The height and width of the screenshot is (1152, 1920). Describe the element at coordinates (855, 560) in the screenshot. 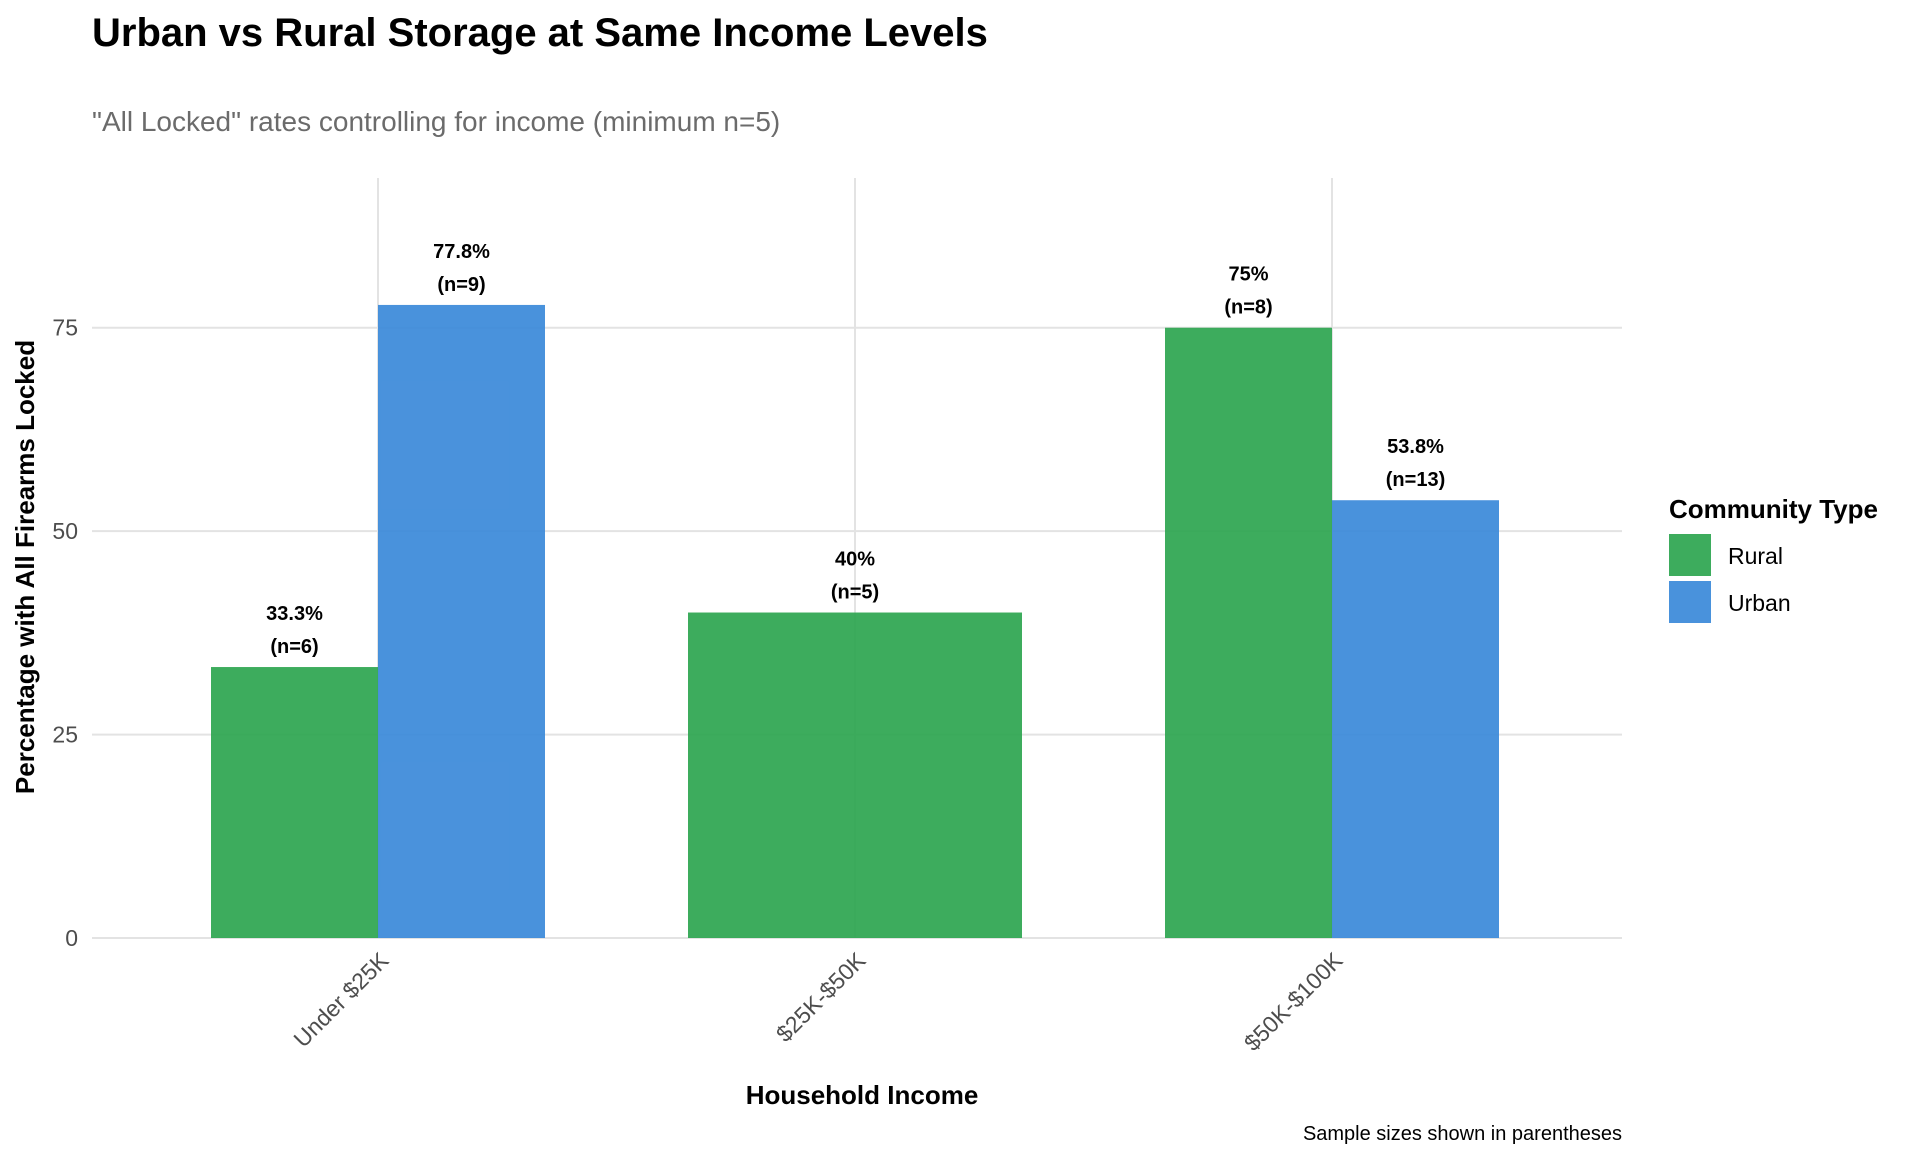

I see `bar-value-label: 40%` at that location.